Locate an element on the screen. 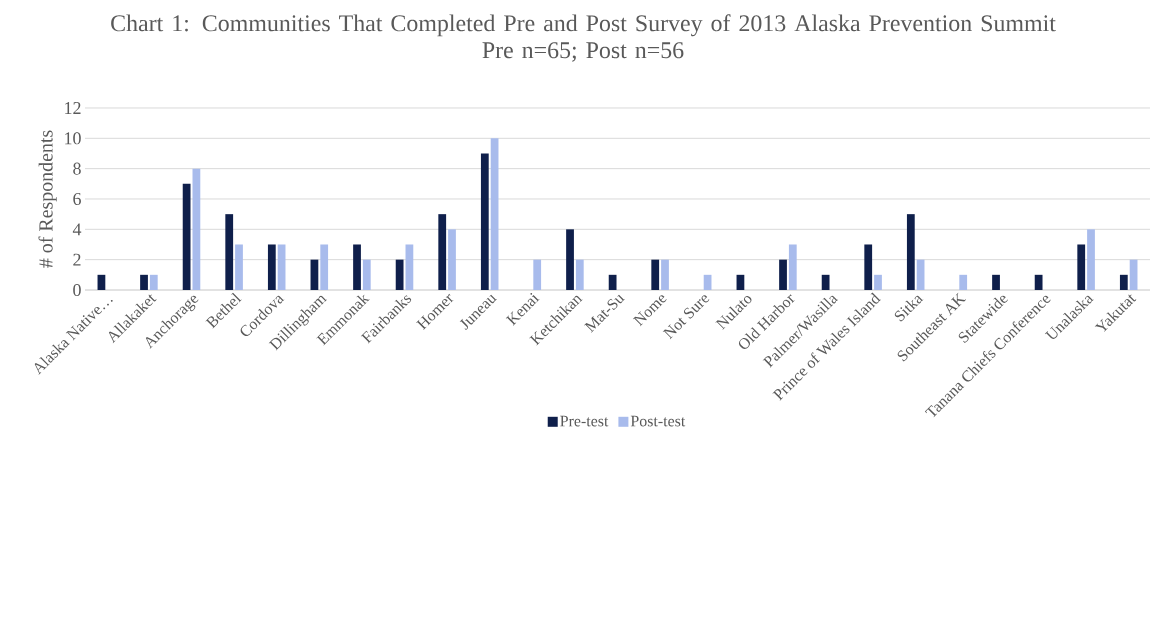 The image size is (1167, 620). legend-label: Pre-test is located at coordinates (584, 421).